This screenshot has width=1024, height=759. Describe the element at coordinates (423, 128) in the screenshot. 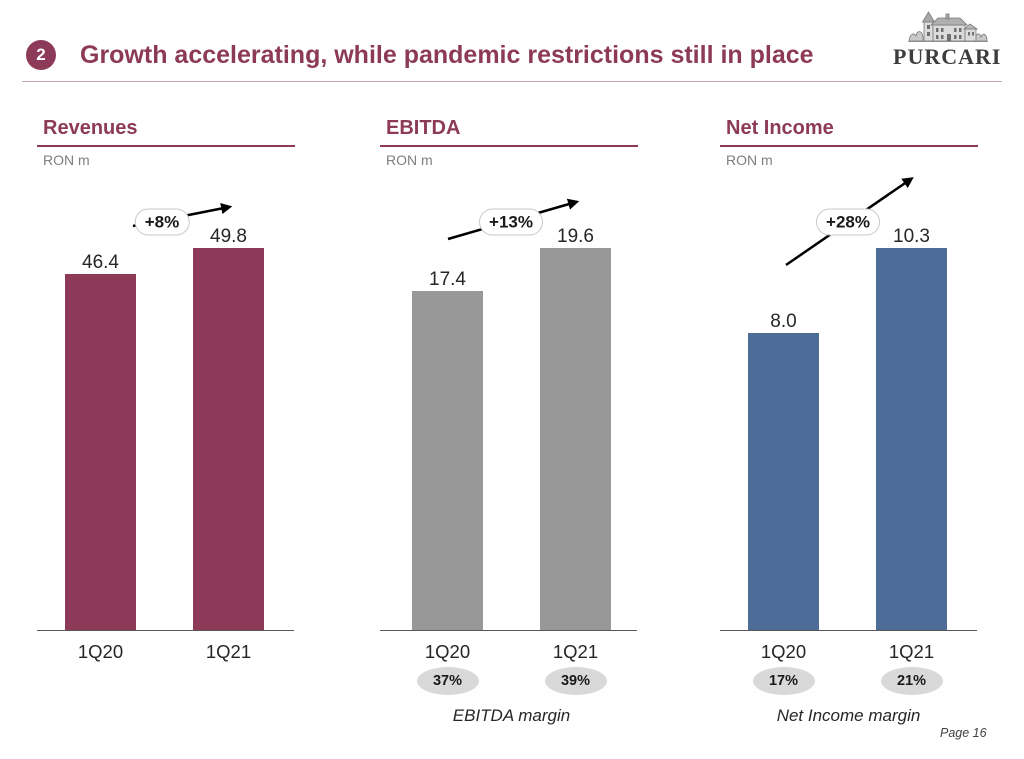

I see `panel-title: EBITDA` at that location.